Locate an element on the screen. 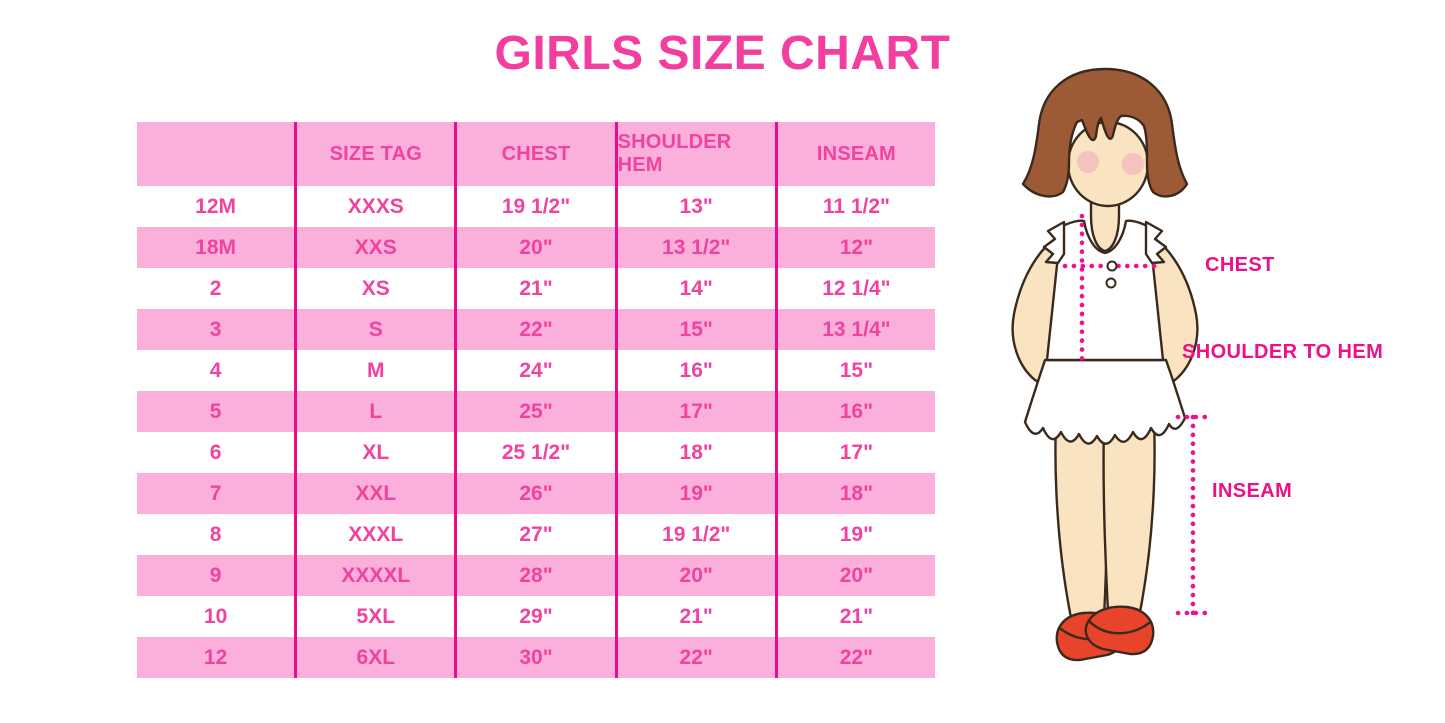 The image size is (1445, 723). cell-size-tag: XXL is located at coordinates (377, 493).